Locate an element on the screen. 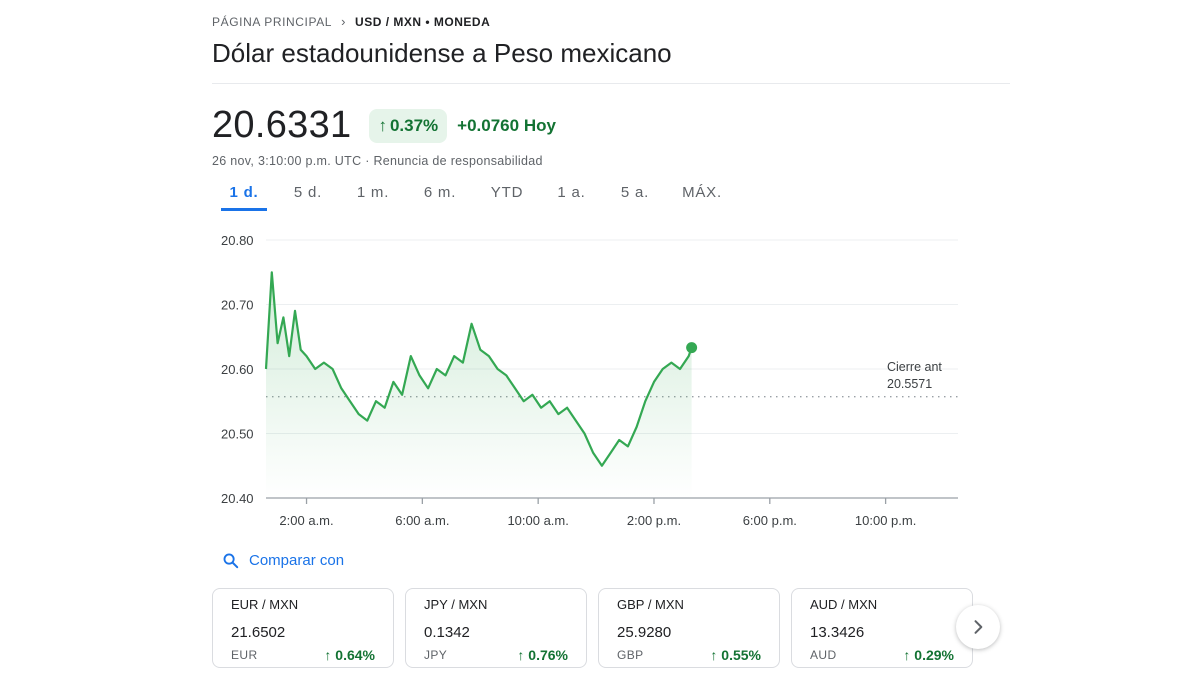  tab-range: MÁX. is located at coordinates (702, 192).